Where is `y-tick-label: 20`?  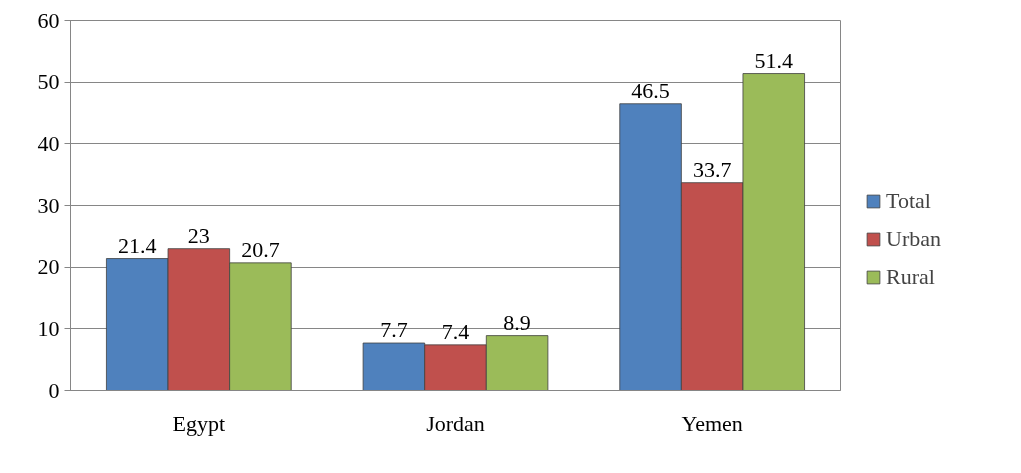
y-tick-label: 20 is located at coordinates (48, 267).